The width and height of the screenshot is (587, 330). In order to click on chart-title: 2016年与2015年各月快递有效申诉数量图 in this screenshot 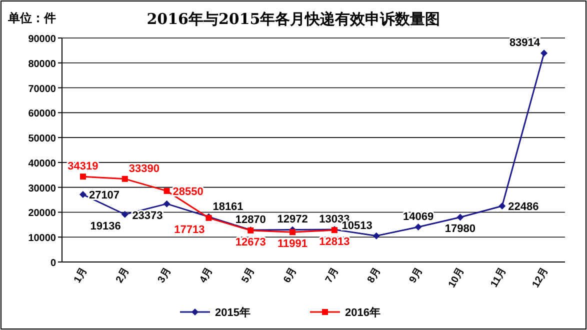, I will do `click(293, 19)`.